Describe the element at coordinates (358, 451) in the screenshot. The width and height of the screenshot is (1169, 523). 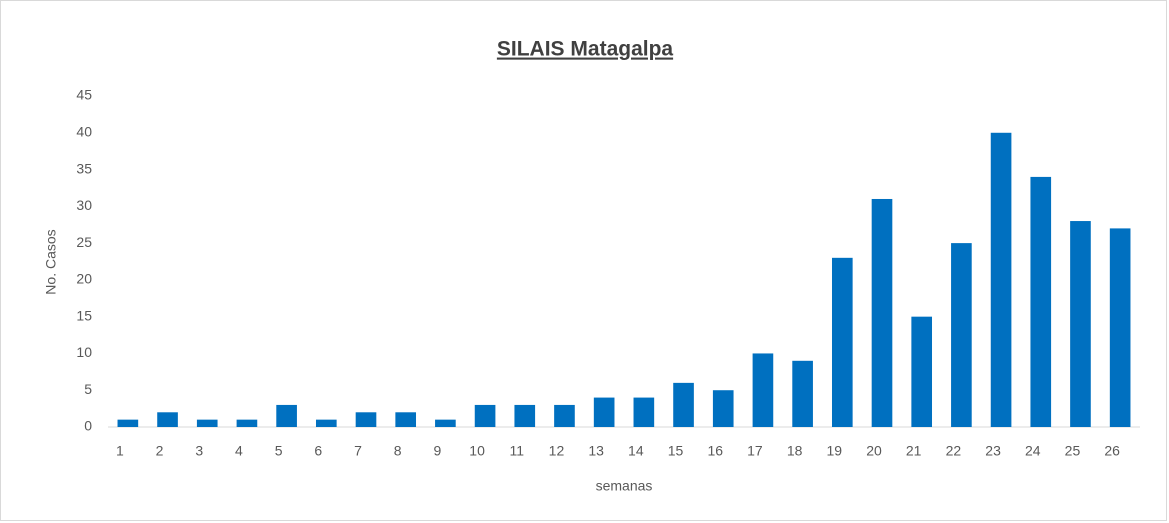
I see `x-tick-label: 7` at that location.